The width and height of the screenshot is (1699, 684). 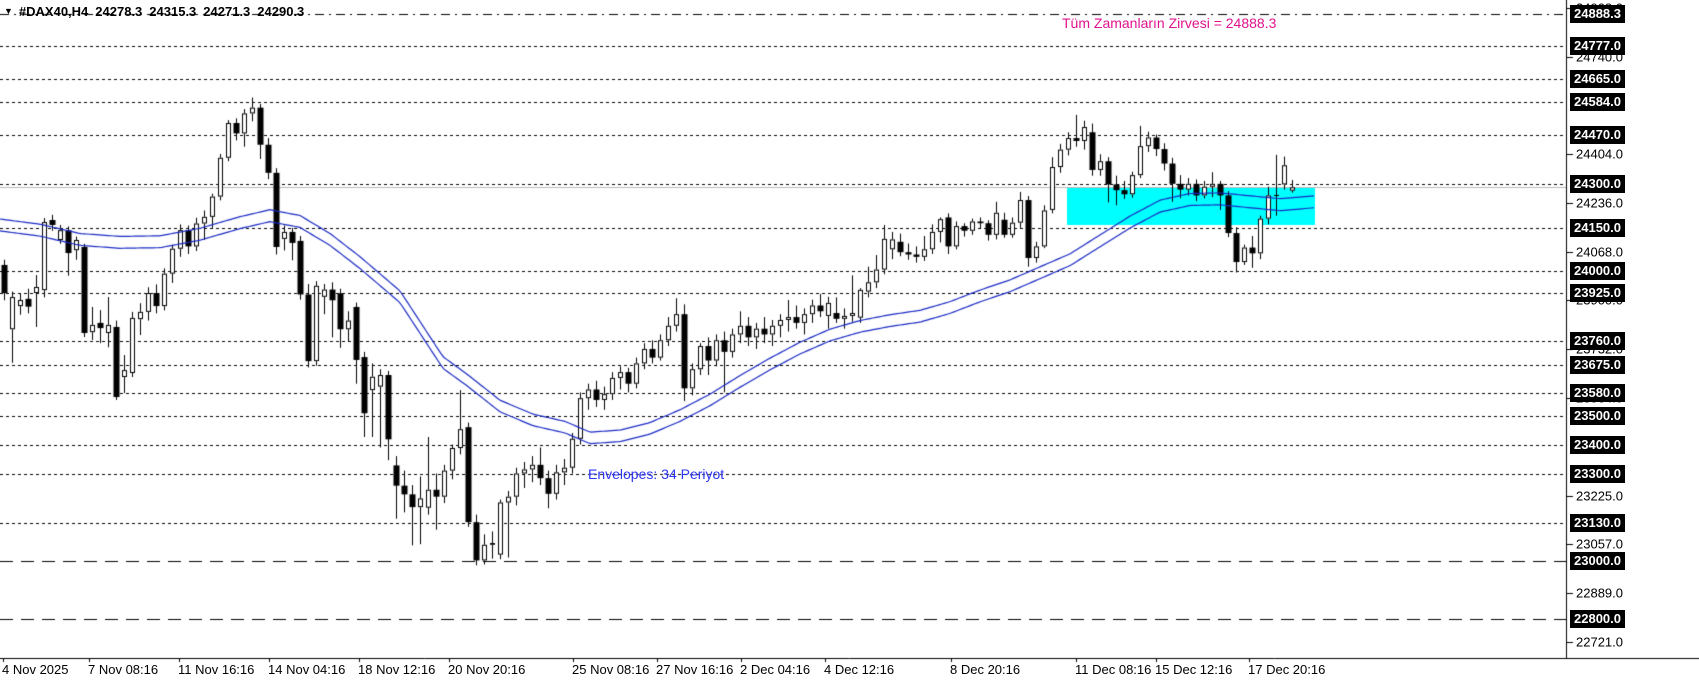 What do you see at coordinates (1597, 523) in the screenshot?
I see `price-level-label: 23130.0` at bounding box center [1597, 523].